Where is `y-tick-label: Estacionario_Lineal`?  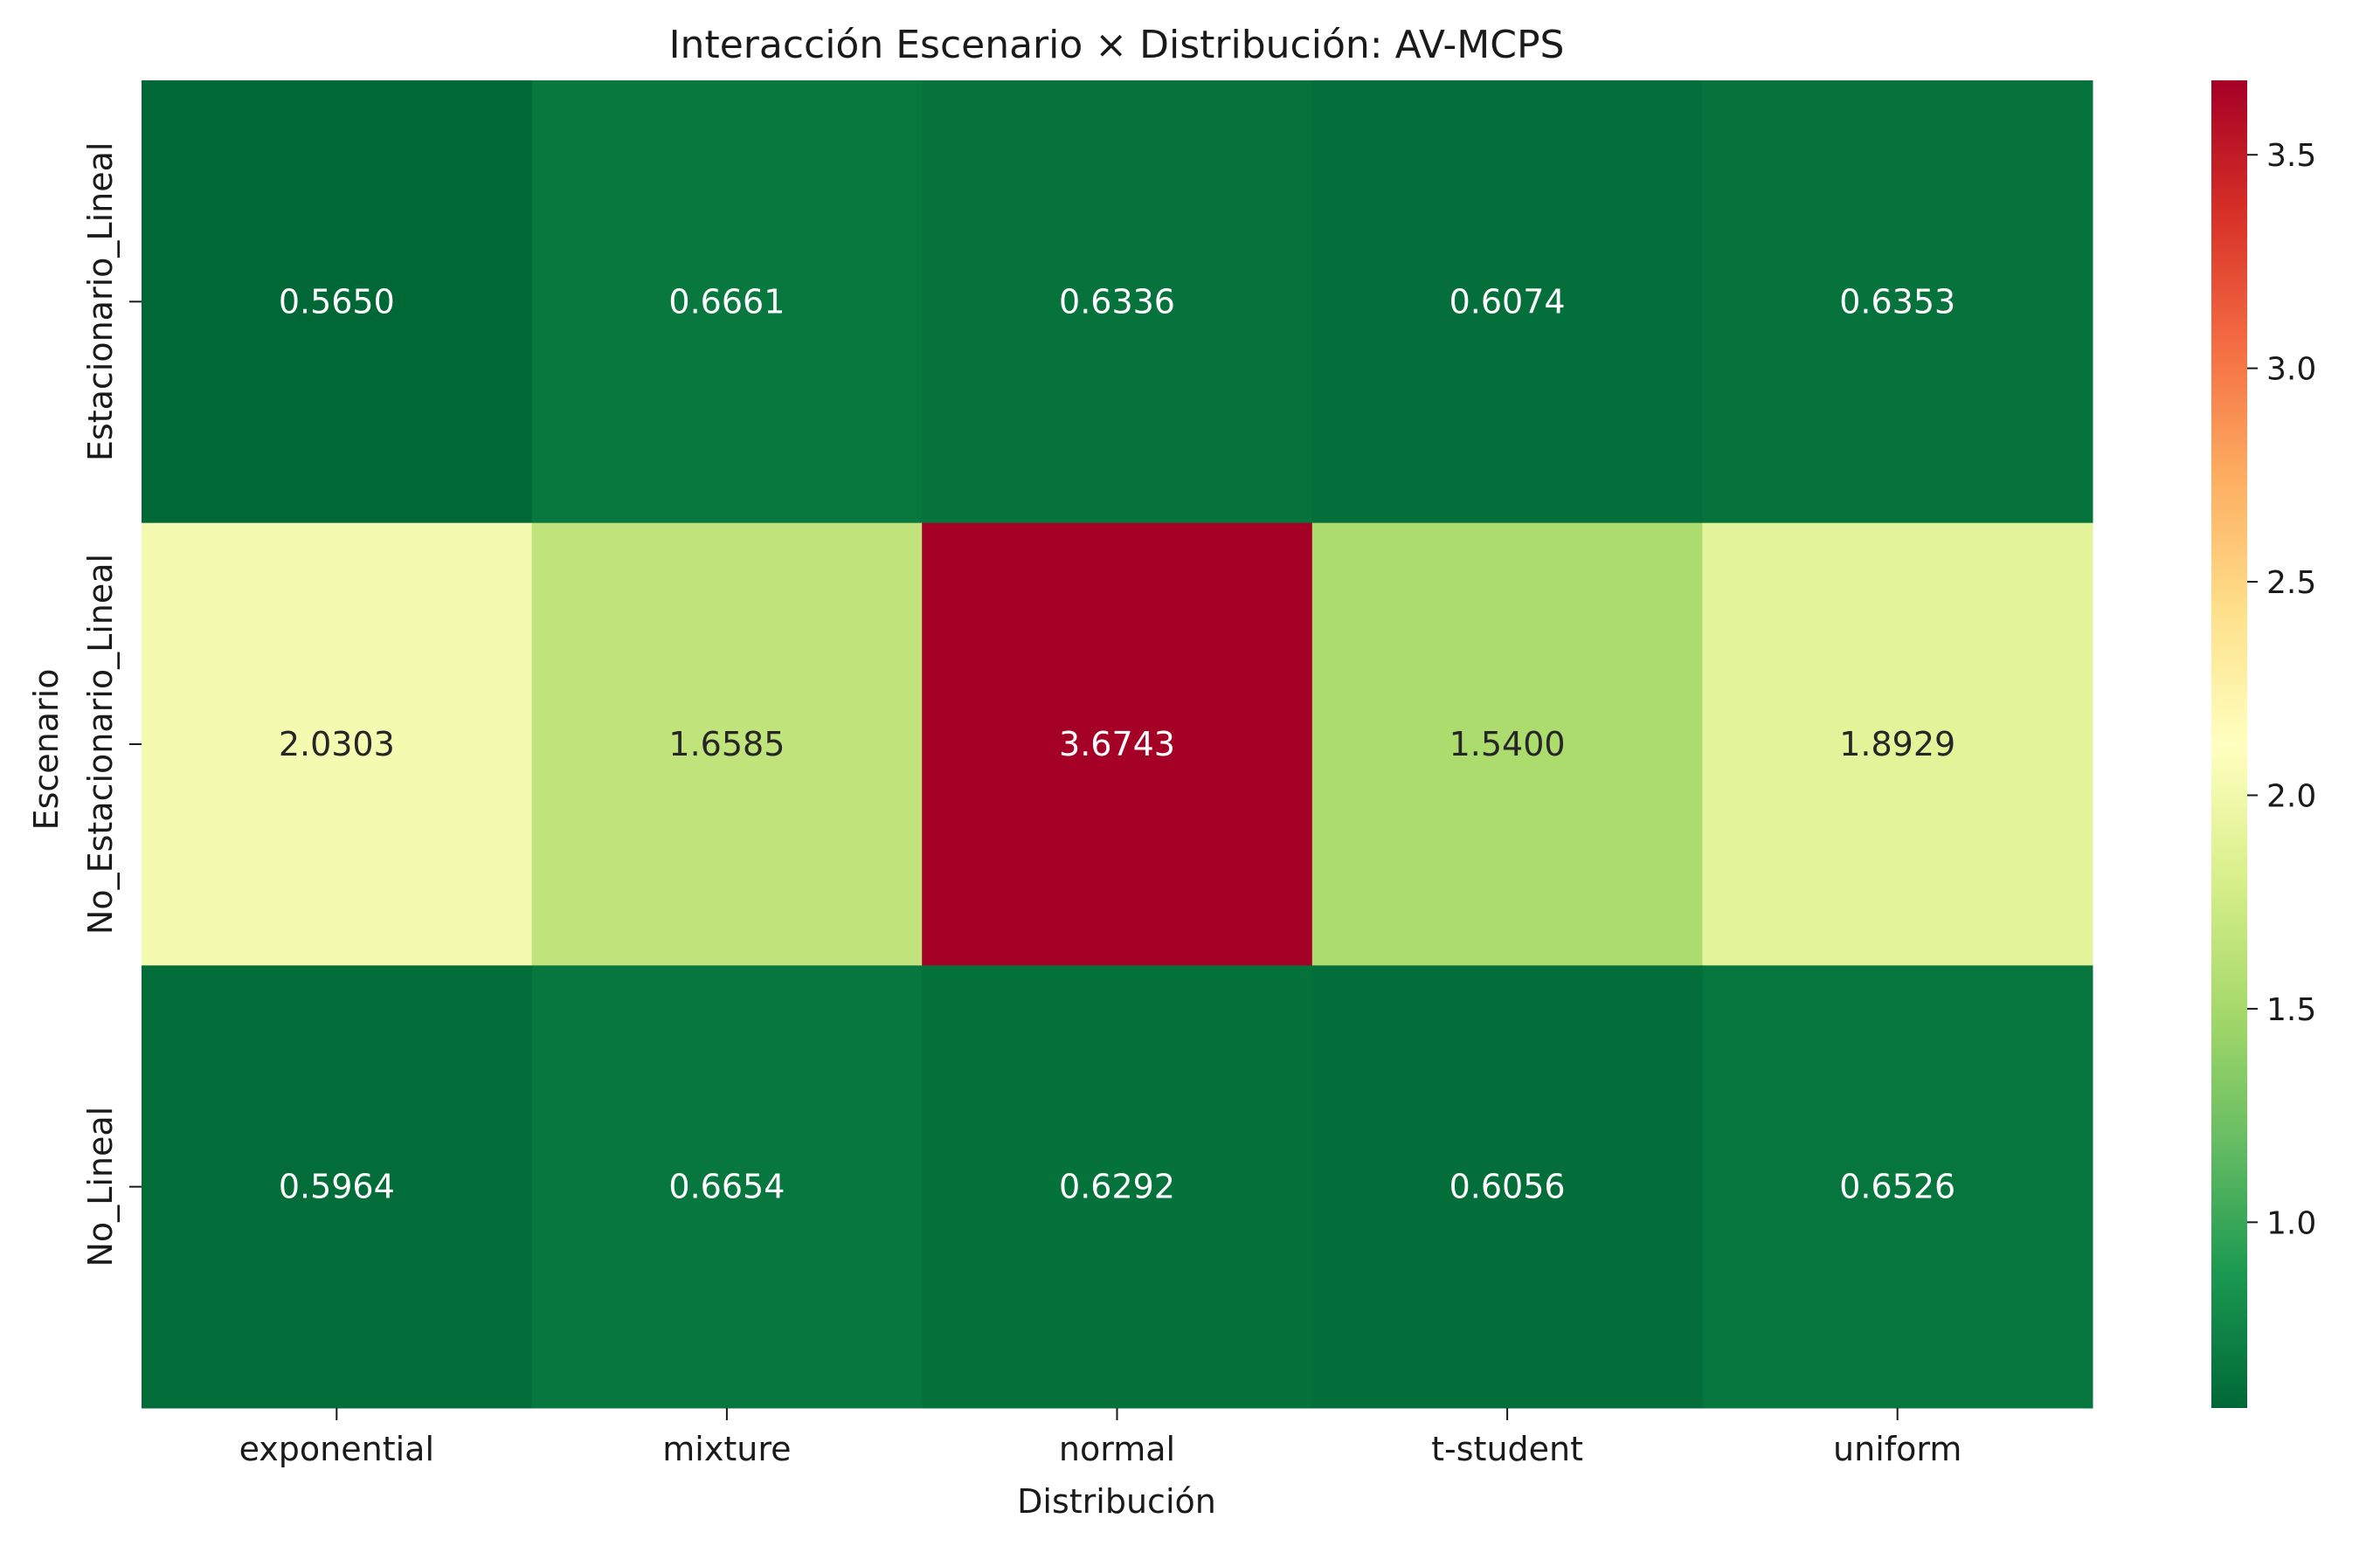 y-tick-label: Estacionario_Lineal is located at coordinates (100, 302).